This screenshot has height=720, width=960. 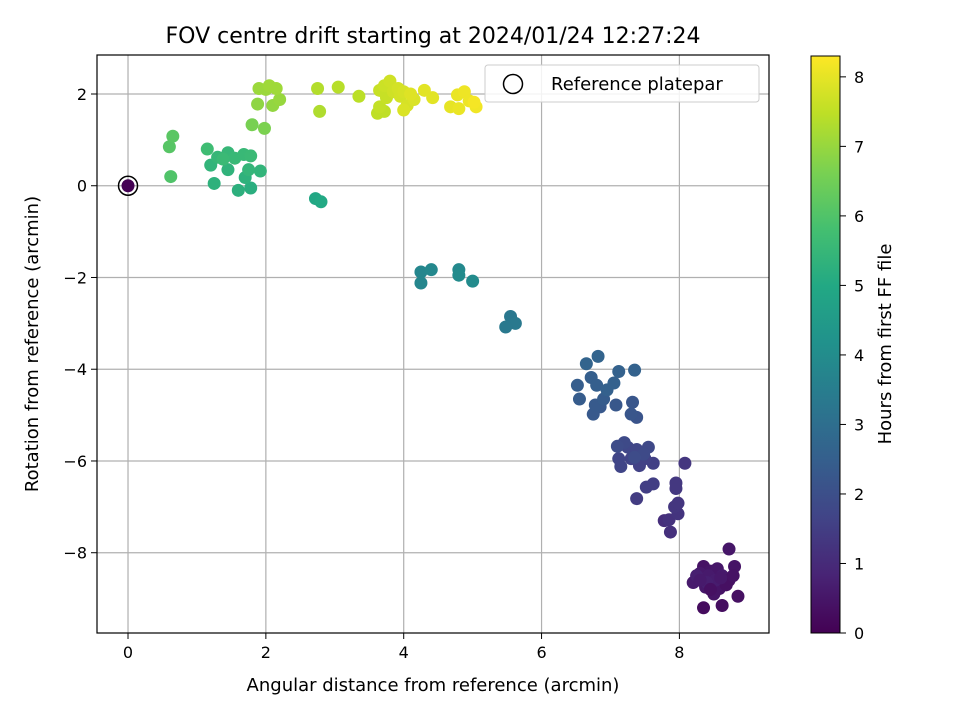 What do you see at coordinates (859, 633) in the screenshot?
I see `colorbar-tick-label: 0` at bounding box center [859, 633].